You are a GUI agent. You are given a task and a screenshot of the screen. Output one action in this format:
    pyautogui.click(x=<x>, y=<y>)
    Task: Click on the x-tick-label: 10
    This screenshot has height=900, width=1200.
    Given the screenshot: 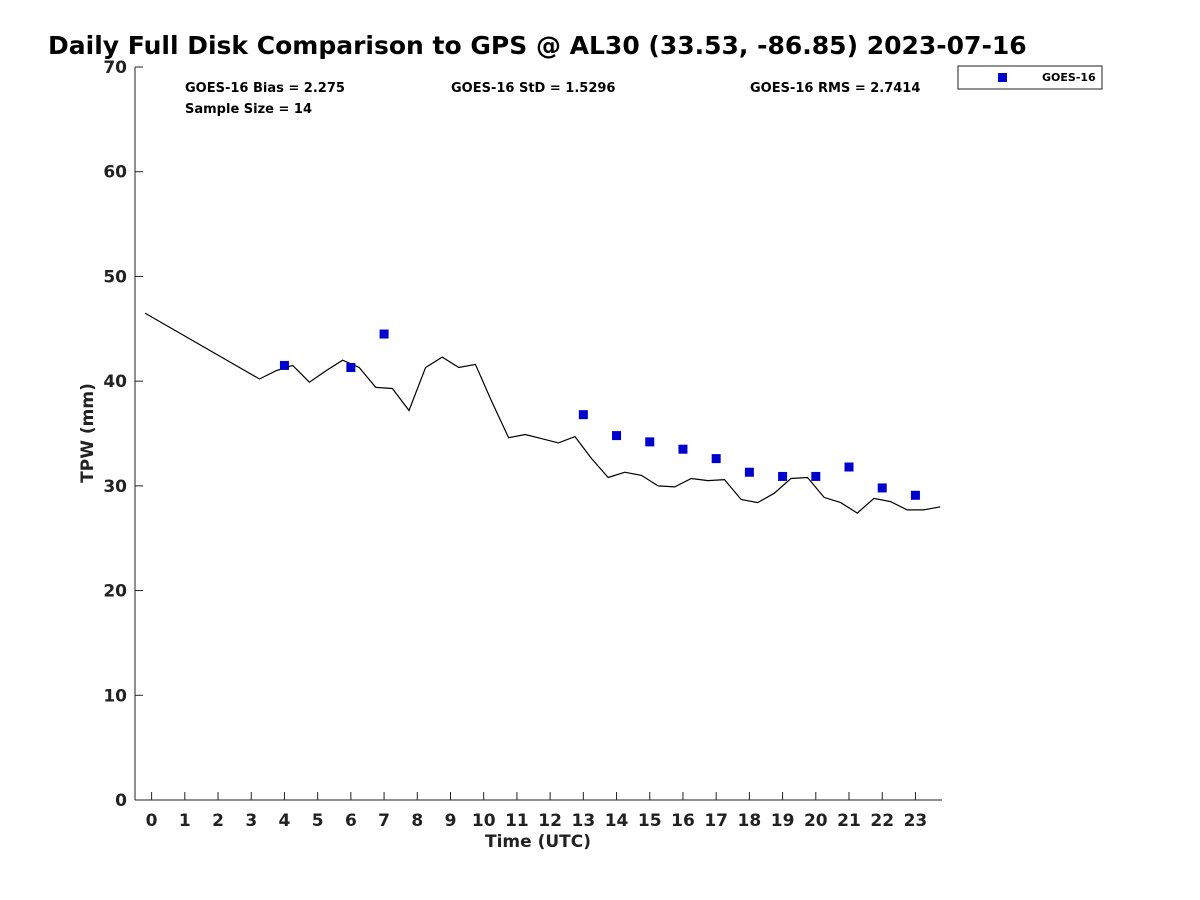 What is the action you would take?
    pyautogui.click(x=484, y=821)
    